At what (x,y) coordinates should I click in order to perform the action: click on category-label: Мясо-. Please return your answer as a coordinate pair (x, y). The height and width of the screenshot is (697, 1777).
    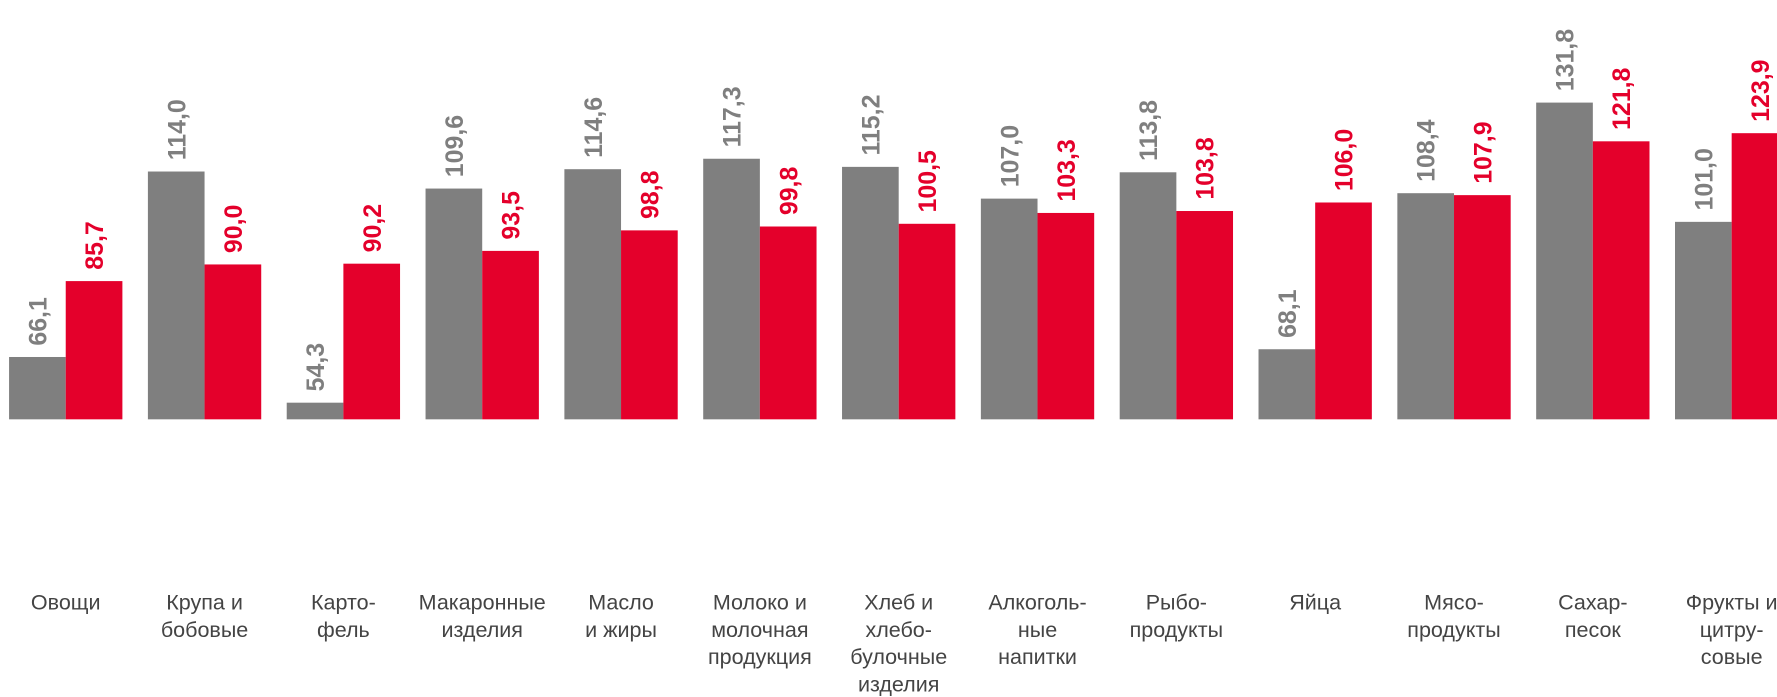
    Looking at the image, I should click on (1454, 603).